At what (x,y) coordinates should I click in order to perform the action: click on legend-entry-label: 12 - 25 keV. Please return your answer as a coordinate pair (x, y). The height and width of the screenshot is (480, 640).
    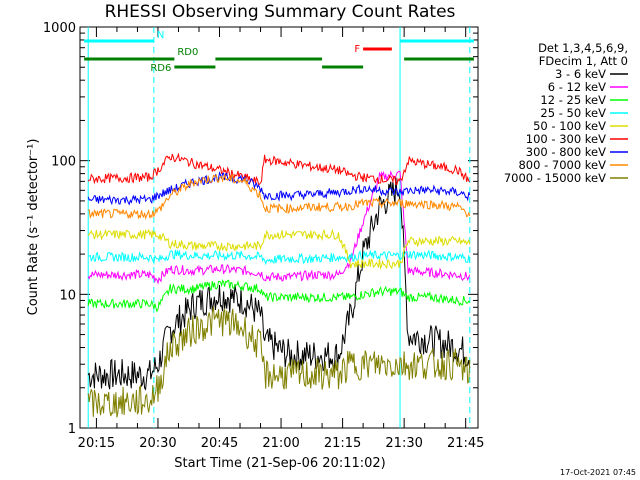
    Looking at the image, I should click on (573, 100).